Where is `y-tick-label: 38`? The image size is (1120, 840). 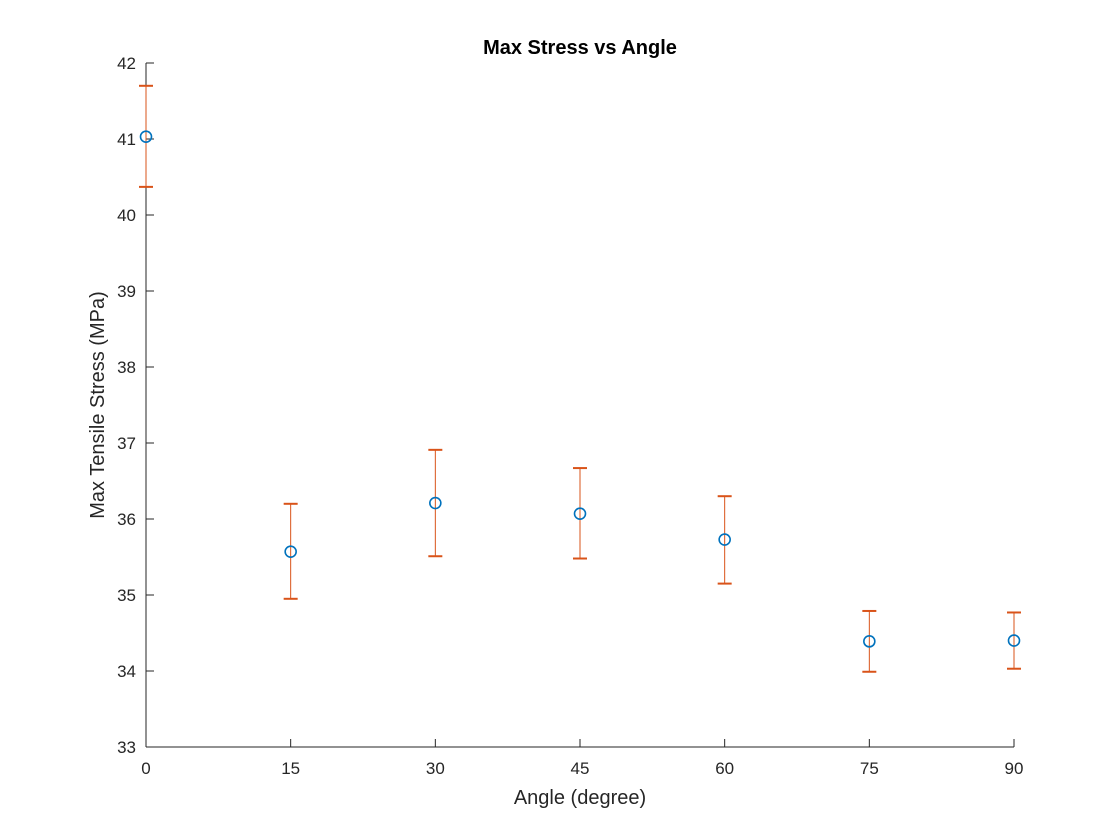 y-tick-label: 38 is located at coordinates (126, 367).